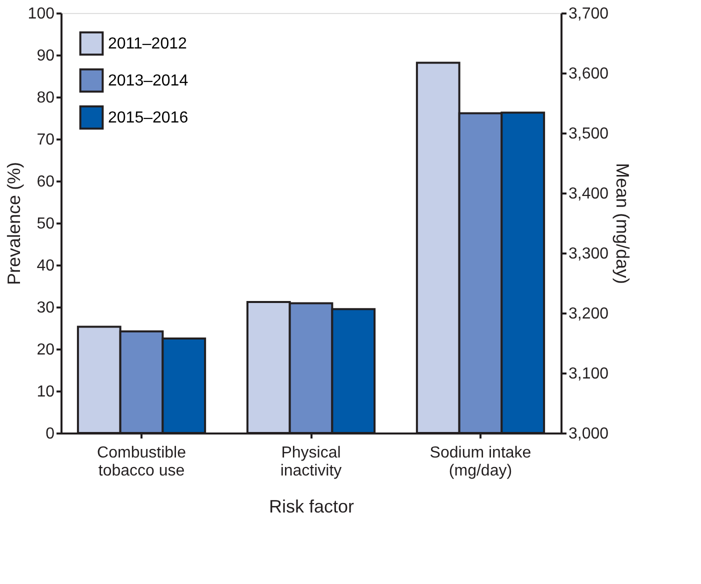  I want to click on y-tick-label: 70, so click(45, 140).